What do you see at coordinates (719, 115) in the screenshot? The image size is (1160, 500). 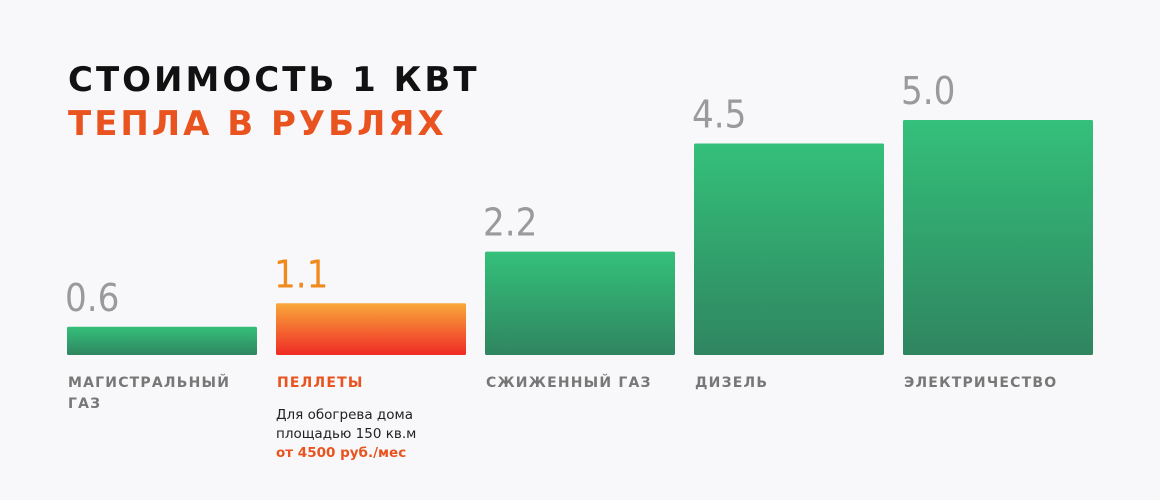 I see `bar-value-label-3: 4.5` at bounding box center [719, 115].